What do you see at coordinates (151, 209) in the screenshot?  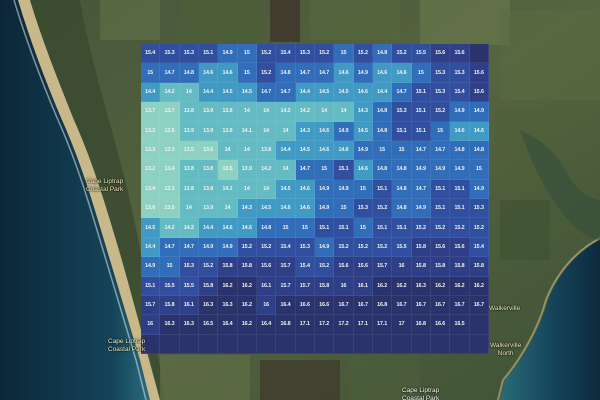 I see `grid-cell: 13.6` at bounding box center [151, 209].